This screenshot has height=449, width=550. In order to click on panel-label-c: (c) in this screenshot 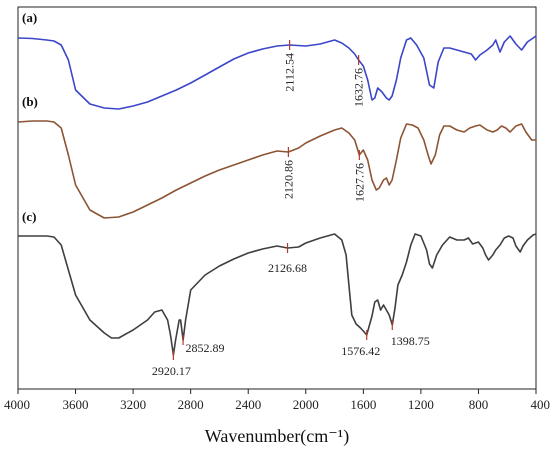, I will do `click(29, 216)`.